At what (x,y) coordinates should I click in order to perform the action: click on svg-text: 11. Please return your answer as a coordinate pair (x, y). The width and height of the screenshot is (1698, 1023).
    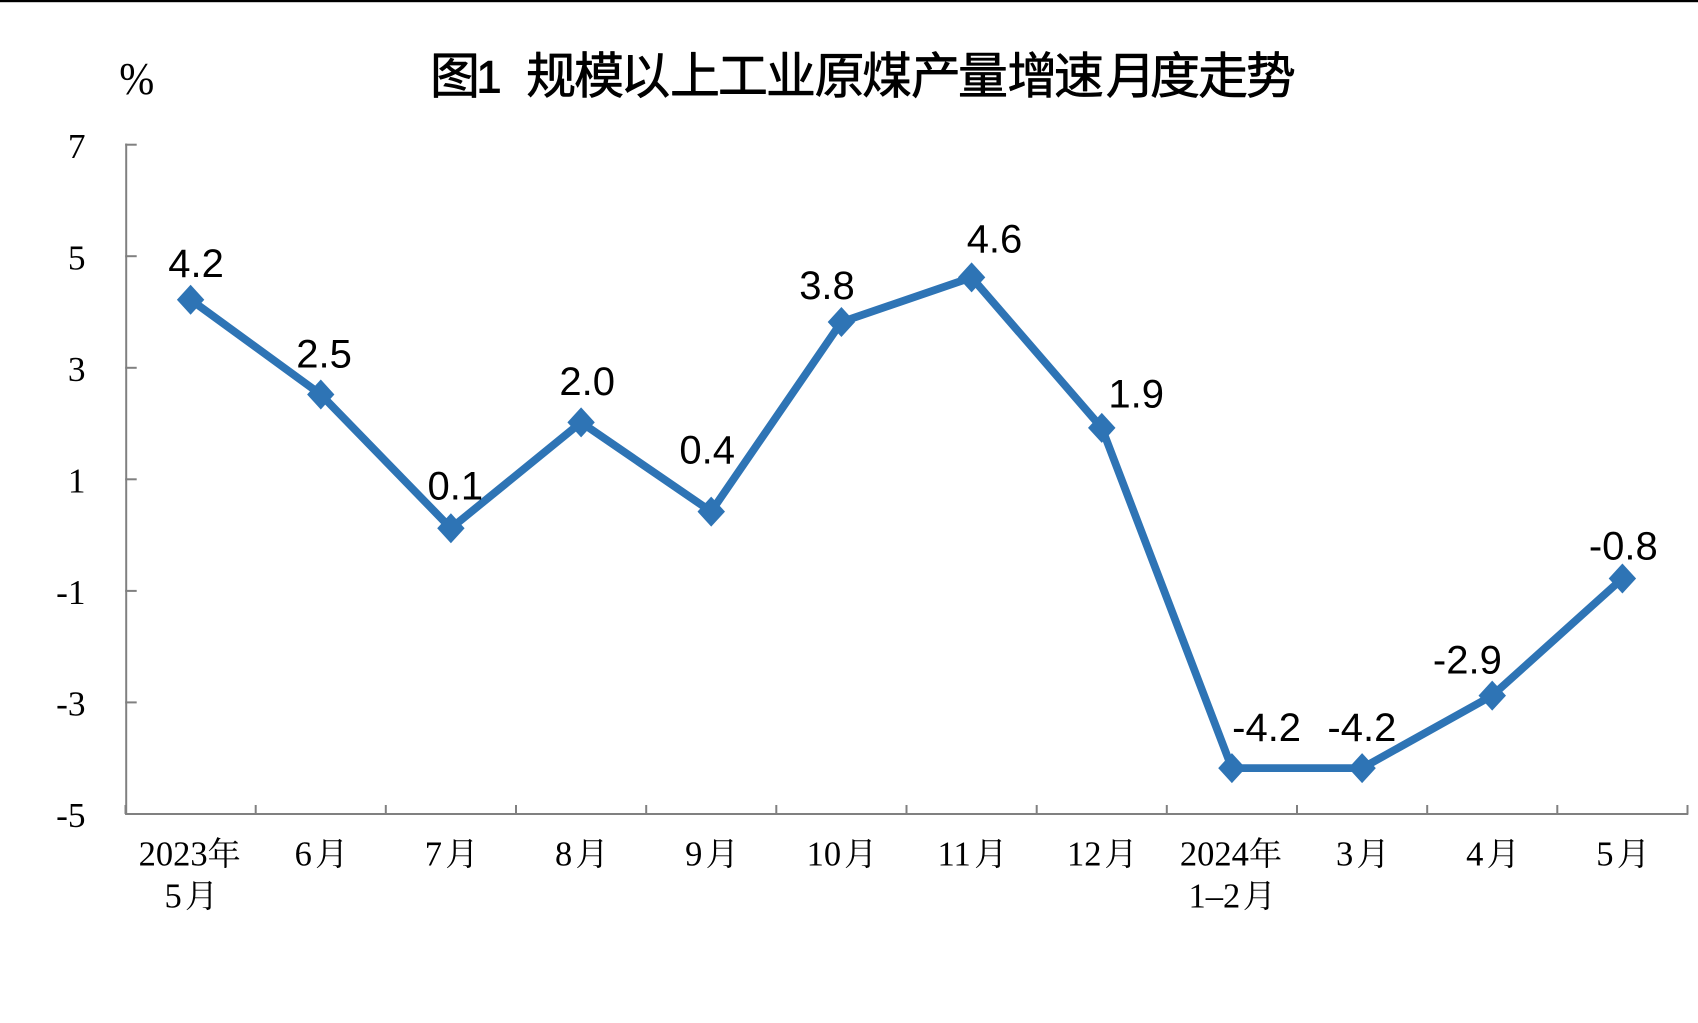
    Looking at the image, I should click on (953, 855).